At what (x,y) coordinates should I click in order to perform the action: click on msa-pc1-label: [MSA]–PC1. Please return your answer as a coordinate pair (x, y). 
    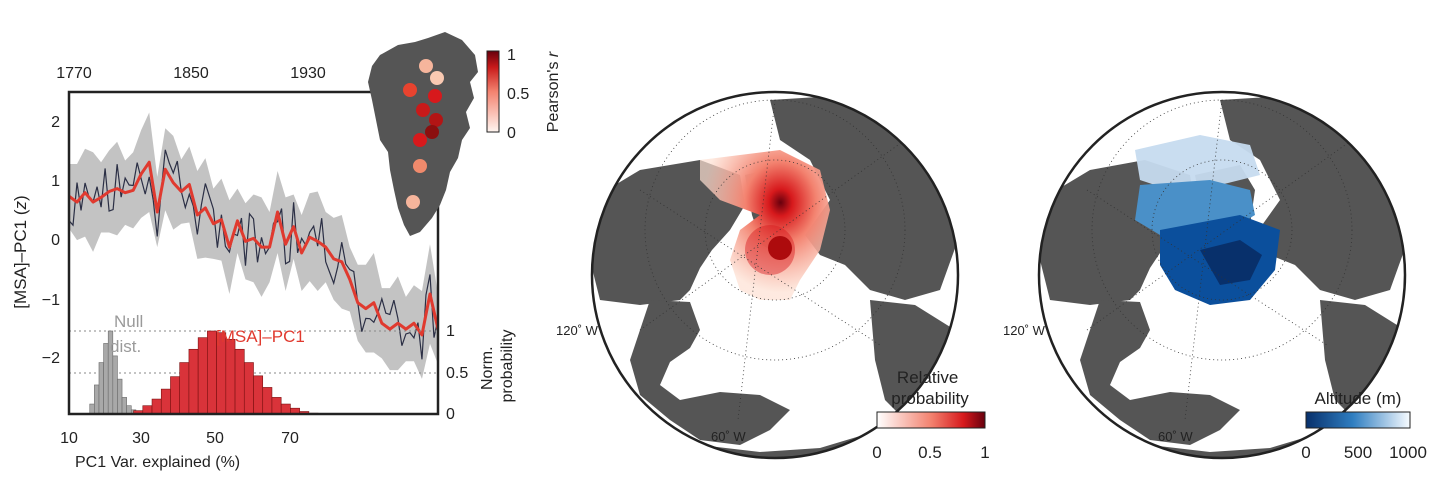
    Looking at the image, I should click on (260, 336).